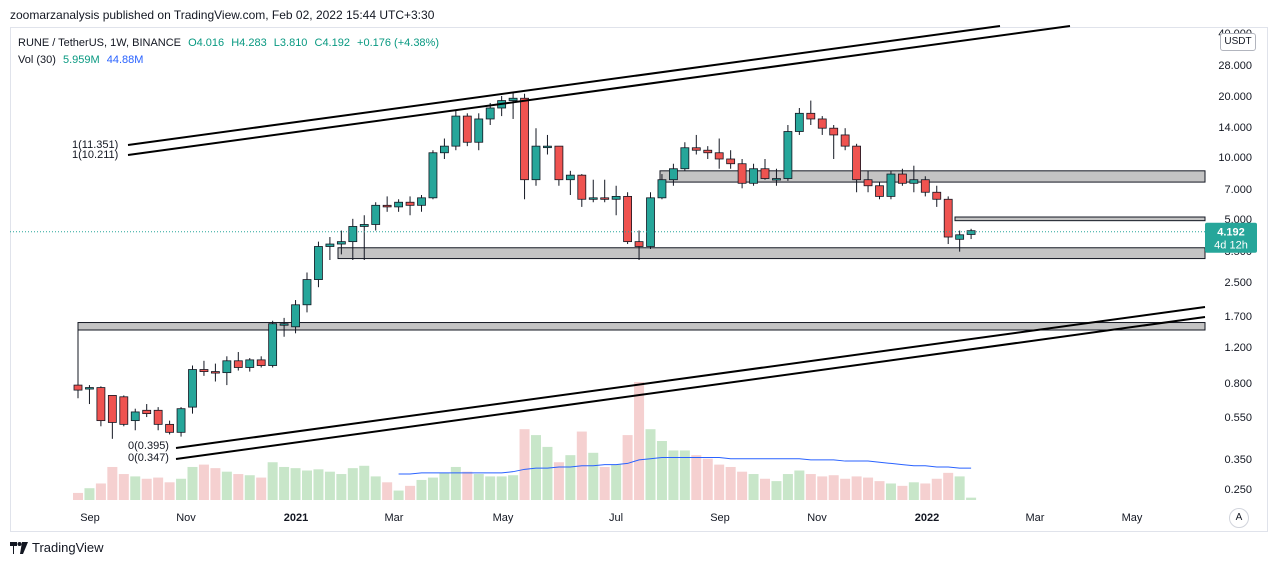 This screenshot has height=566, width=1280. Describe the element at coordinates (332, 43) in the screenshot. I see `close-value: C4.192` at that location.